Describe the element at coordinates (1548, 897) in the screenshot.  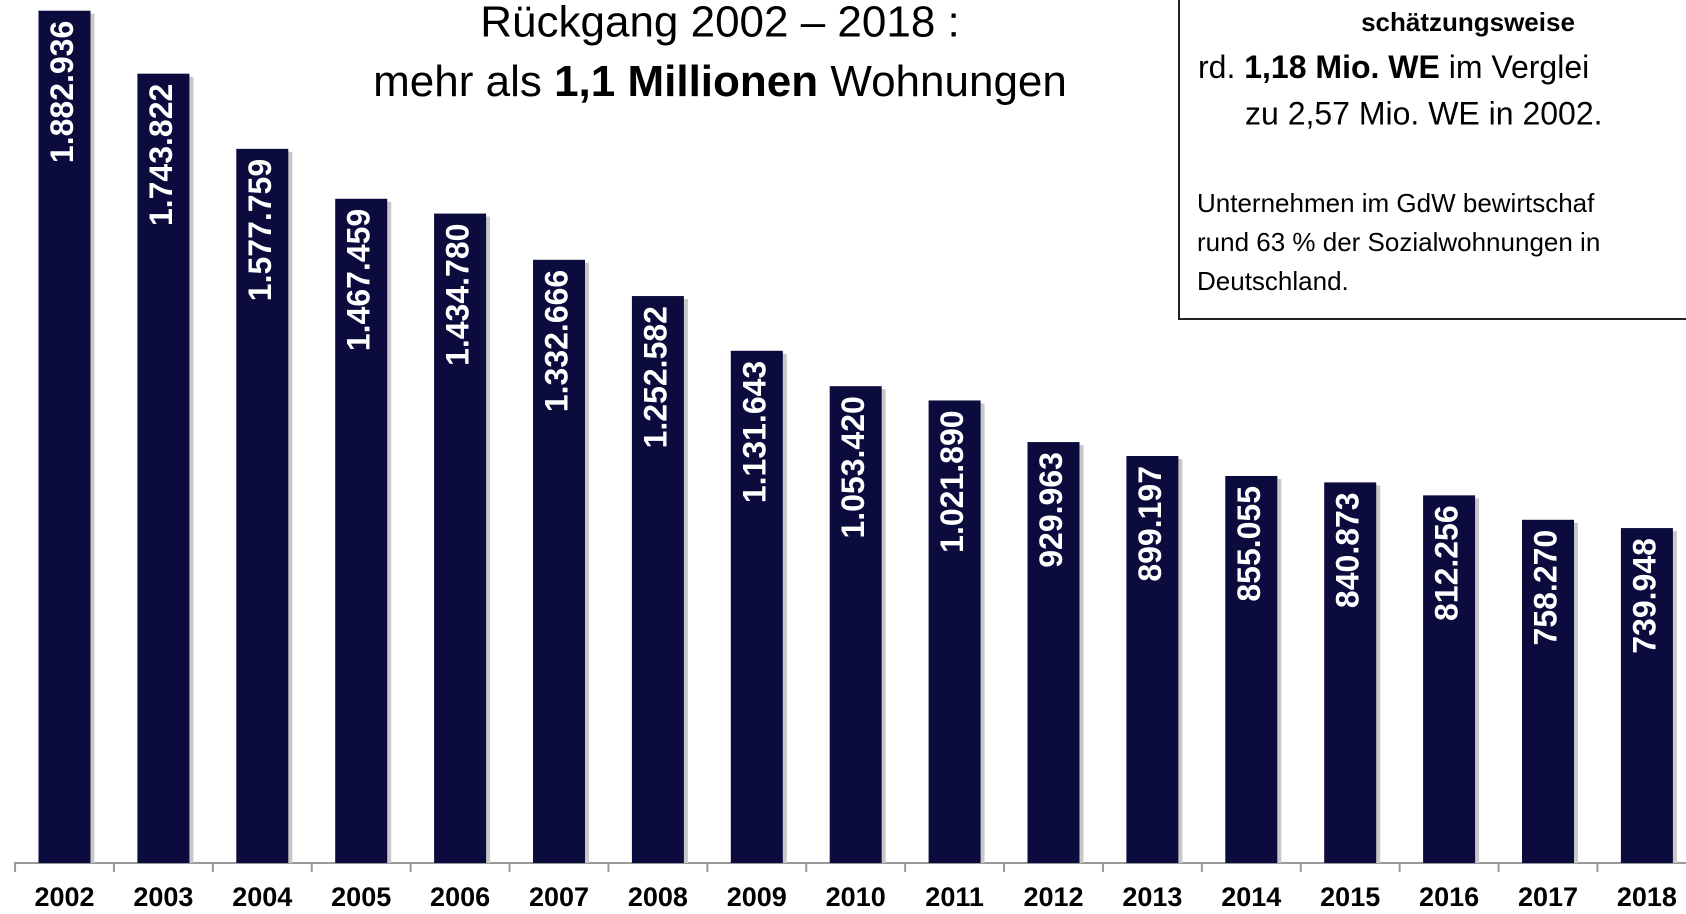
I see `x-tick-label: 2017` at that location.